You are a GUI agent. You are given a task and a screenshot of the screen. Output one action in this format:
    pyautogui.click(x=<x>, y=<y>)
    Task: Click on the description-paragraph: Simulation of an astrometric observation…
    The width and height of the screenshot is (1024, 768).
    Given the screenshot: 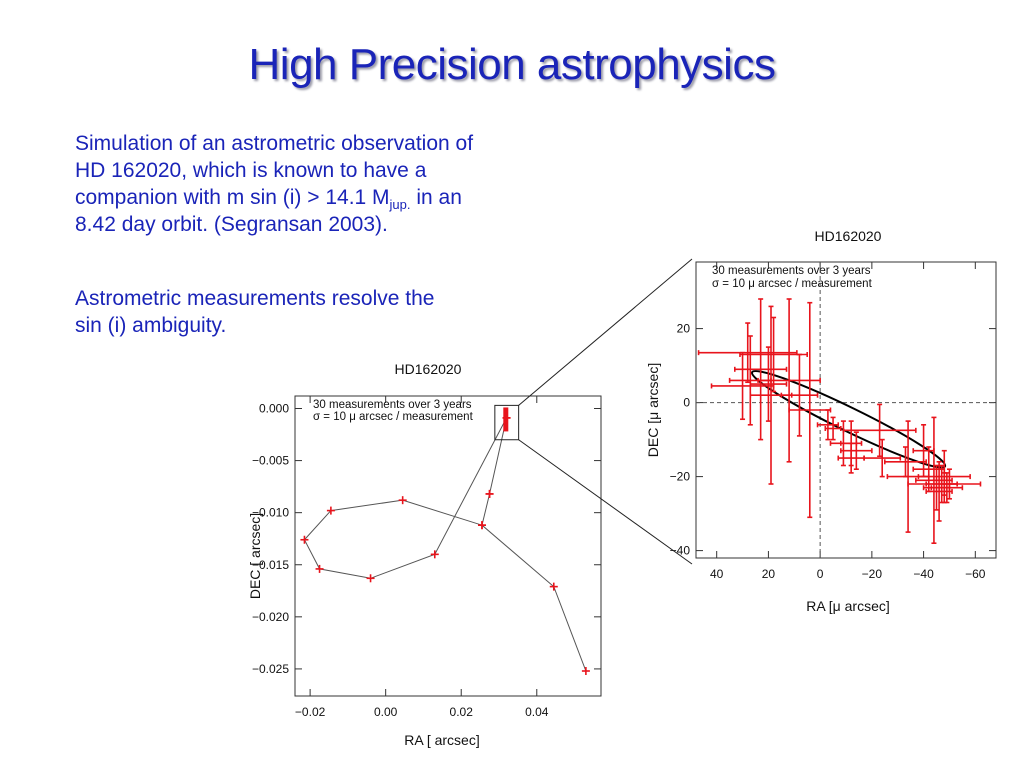 What is the action you would take?
    pyautogui.click(x=310, y=184)
    